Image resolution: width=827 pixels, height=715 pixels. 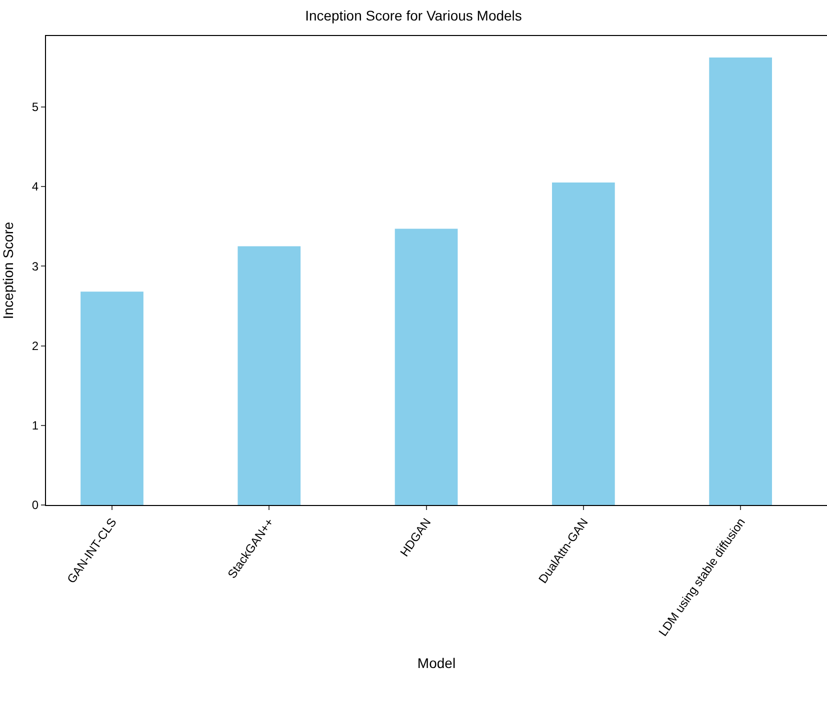 I want to click on y-tick-label: 5, so click(x=35, y=107).